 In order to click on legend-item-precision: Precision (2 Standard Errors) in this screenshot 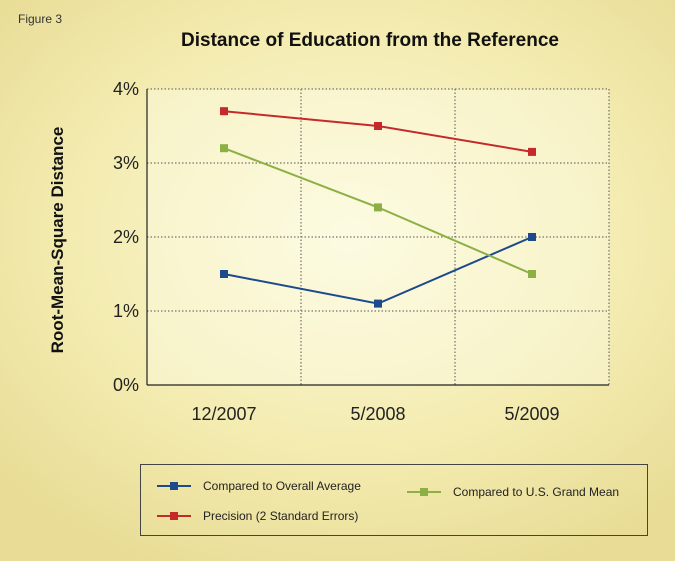, I will do `click(257, 516)`.